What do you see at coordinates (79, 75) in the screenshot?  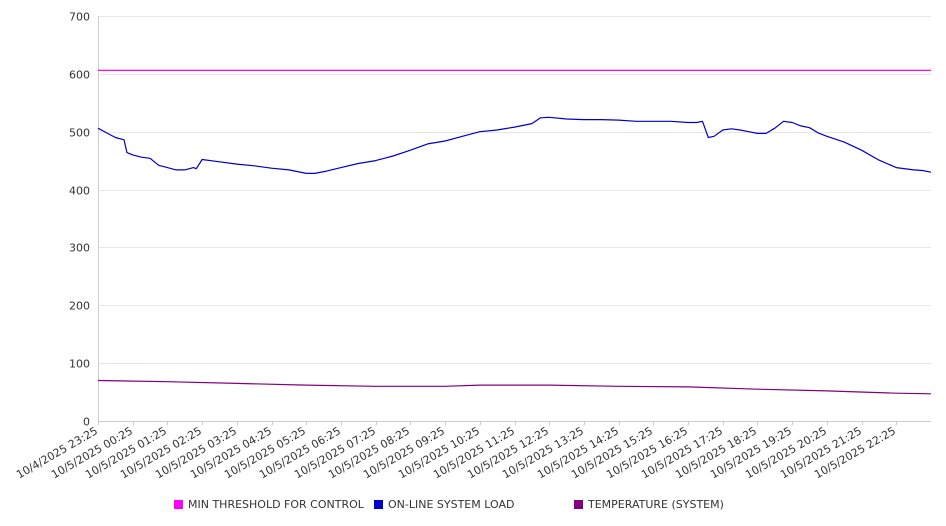 I see `y-tick-label: 600` at bounding box center [79, 75].